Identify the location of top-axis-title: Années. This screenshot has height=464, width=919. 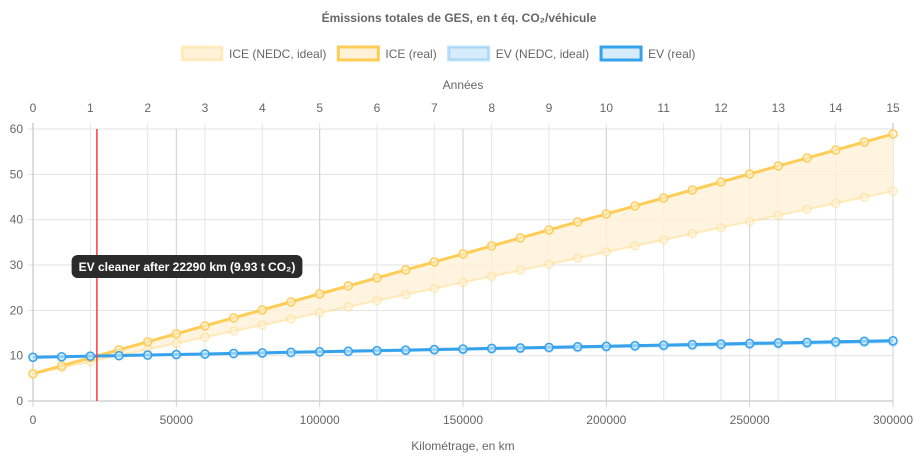
(463, 85).